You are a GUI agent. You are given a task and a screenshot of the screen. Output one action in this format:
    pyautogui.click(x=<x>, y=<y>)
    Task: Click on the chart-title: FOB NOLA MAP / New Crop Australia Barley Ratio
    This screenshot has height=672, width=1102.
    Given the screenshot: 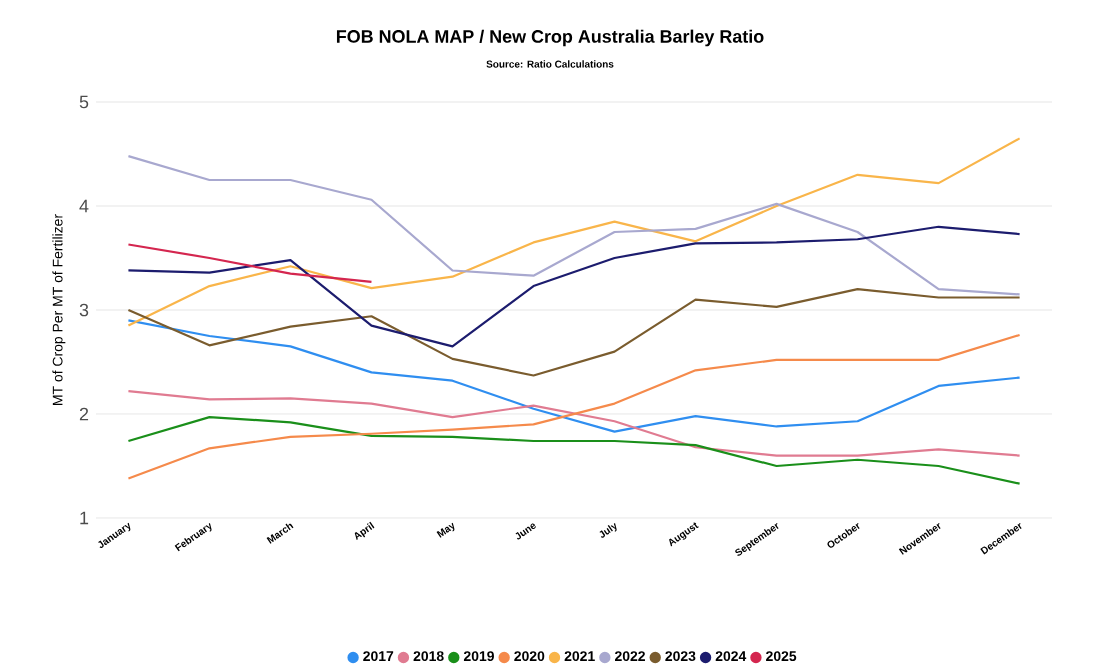 What is the action you would take?
    pyautogui.click(x=550, y=38)
    